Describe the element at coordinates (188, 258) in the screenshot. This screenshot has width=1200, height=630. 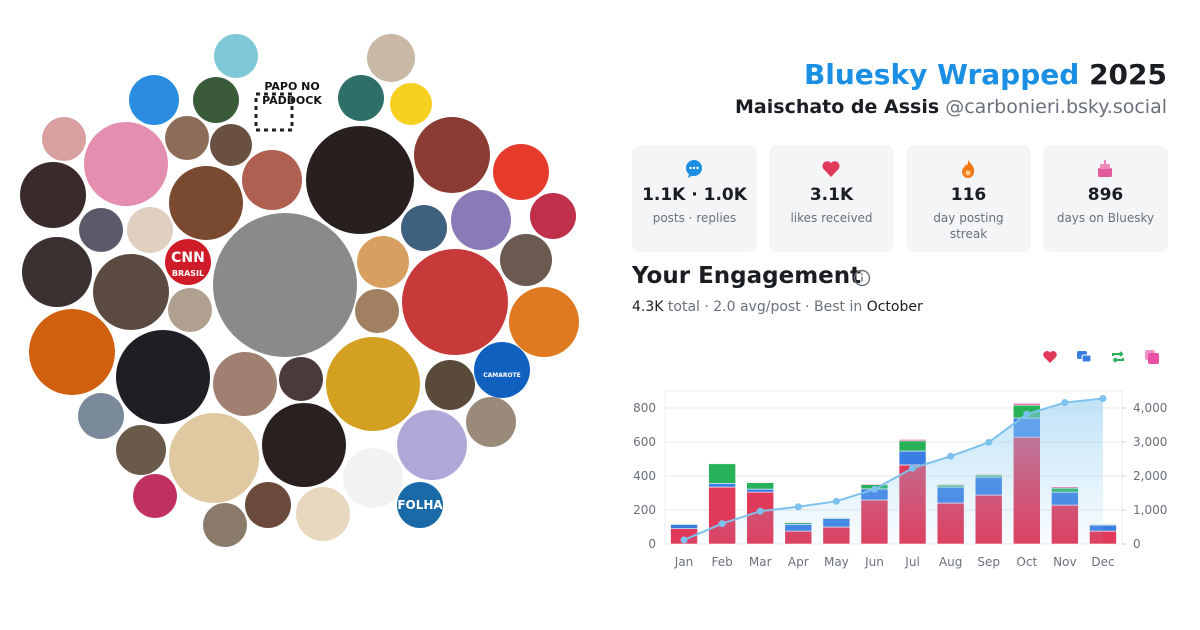
I see `avatar-text: CNN` at that location.